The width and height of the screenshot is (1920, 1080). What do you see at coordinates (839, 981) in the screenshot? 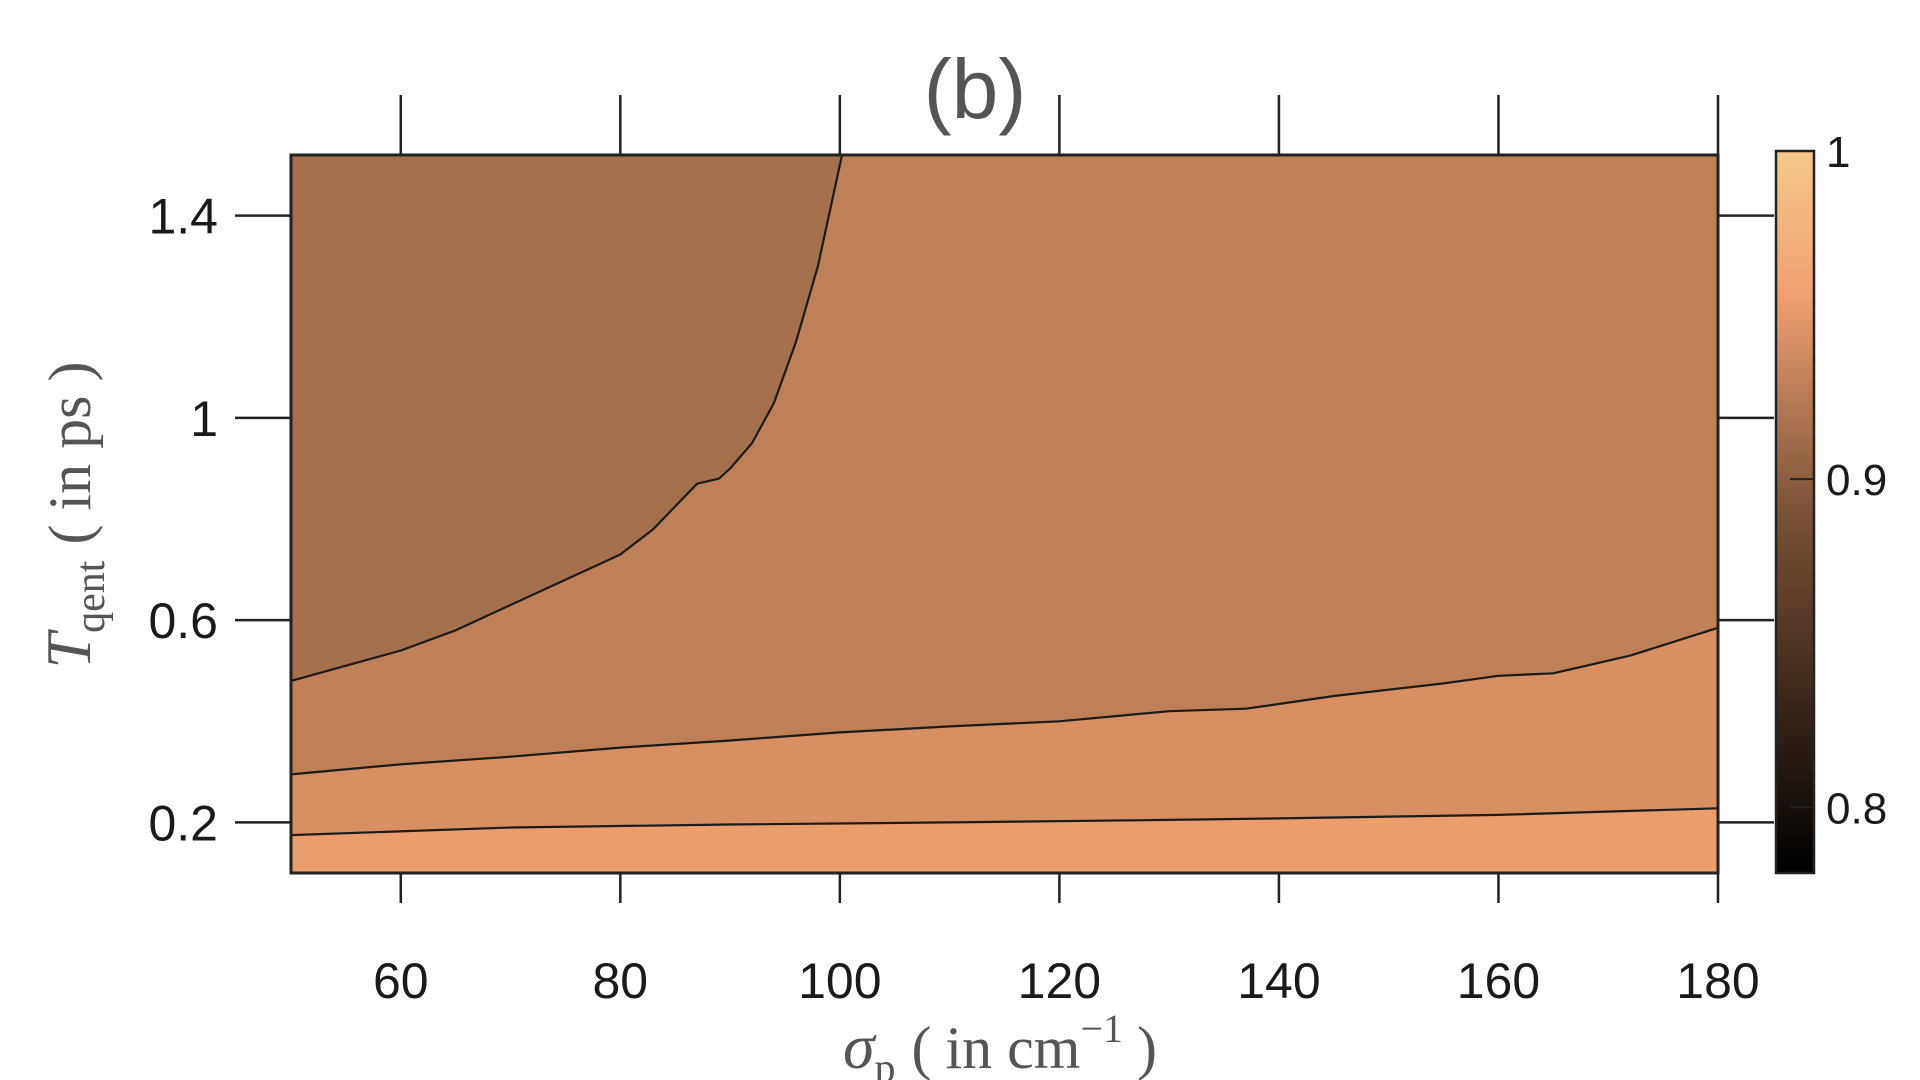
I see `x-tick-label: 100` at bounding box center [839, 981].